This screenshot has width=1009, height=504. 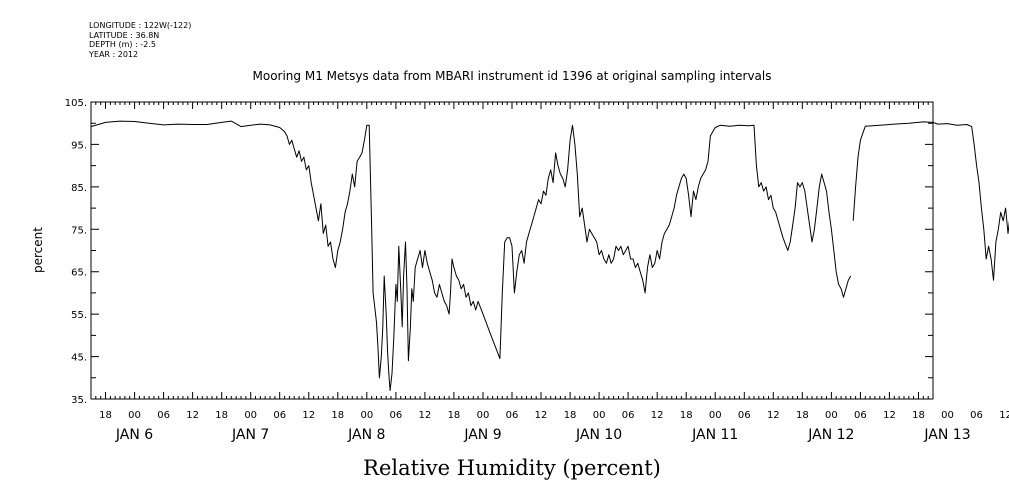 What do you see at coordinates (512, 468) in the screenshot?
I see `x-axis-label: Relative Humidity (percent)` at bounding box center [512, 468].